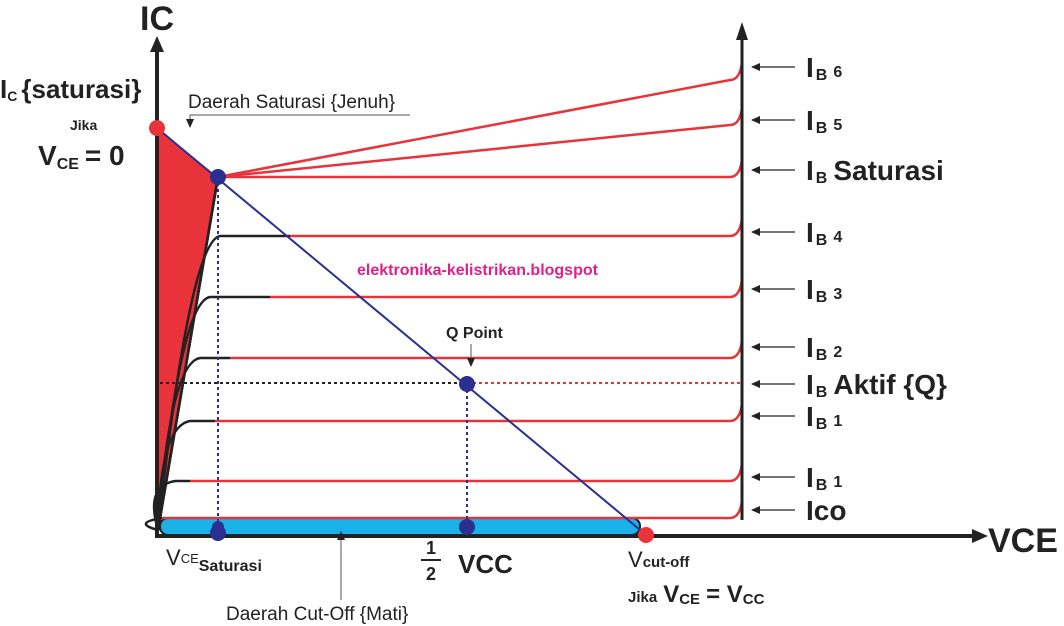  Describe the element at coordinates (157, 19) in the screenshot. I see `y-axis-label: IC` at that location.